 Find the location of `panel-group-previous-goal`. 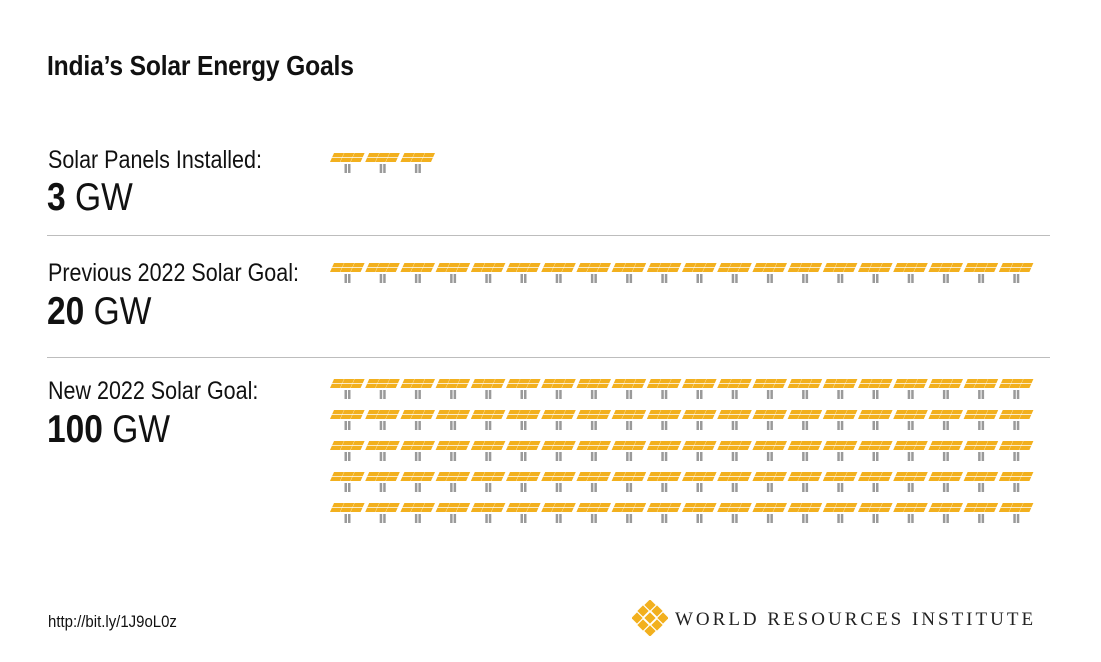

panel-group-previous-goal is located at coordinates (682, 273).